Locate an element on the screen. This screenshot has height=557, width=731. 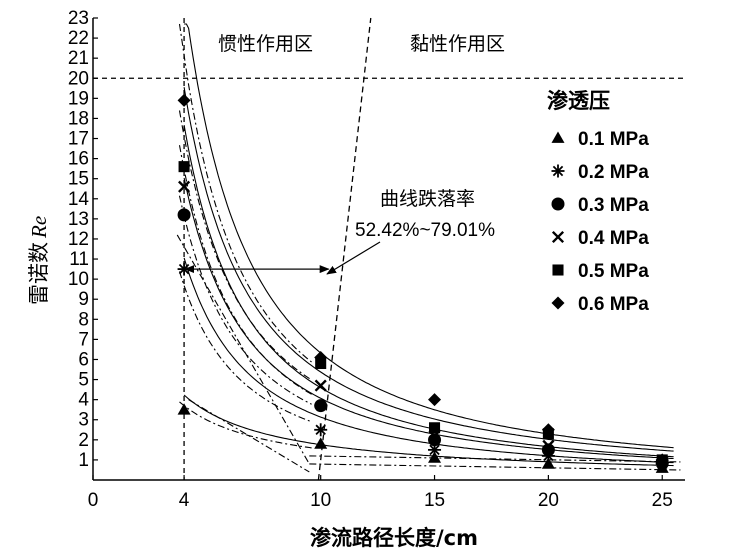
x-tick-label: 15 is located at coordinates (434, 500).